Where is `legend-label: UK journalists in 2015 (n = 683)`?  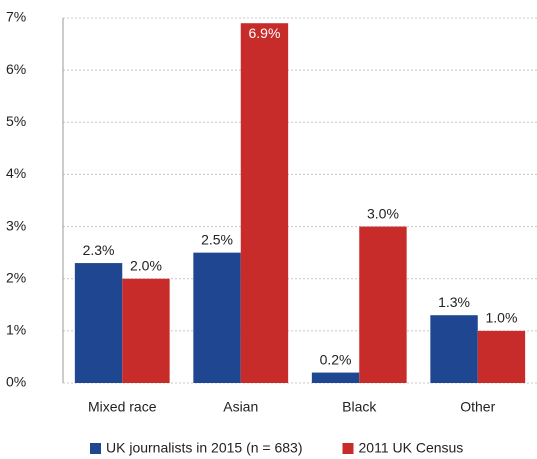 legend-label: UK journalists in 2015 (n = 683) is located at coordinates (204, 448).